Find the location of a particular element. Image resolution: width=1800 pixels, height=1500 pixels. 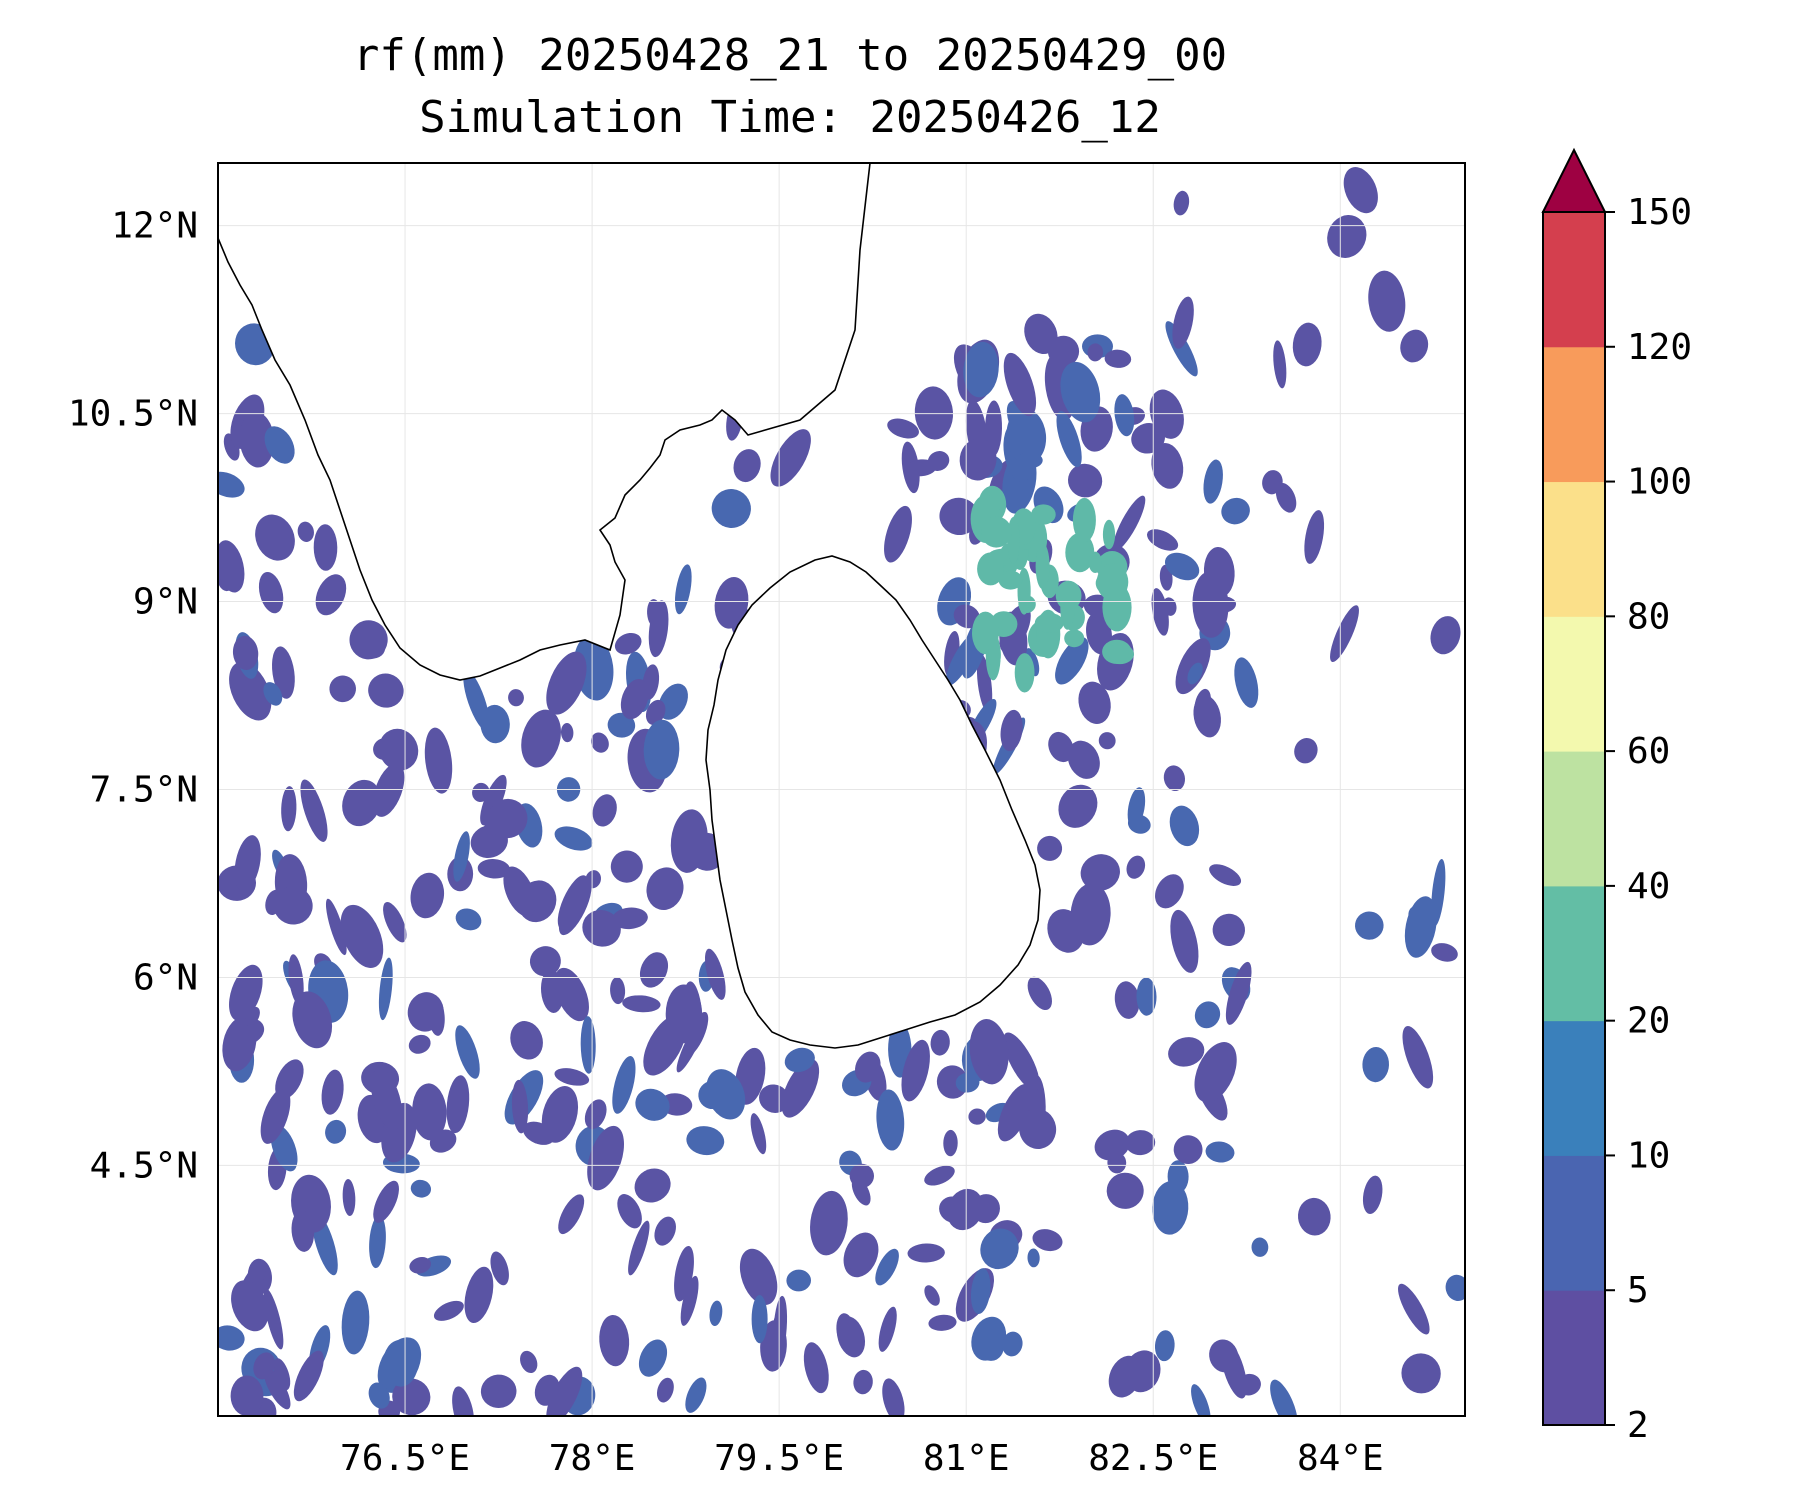

lat-tick-label: 7.5°N is located at coordinates (144, 790).